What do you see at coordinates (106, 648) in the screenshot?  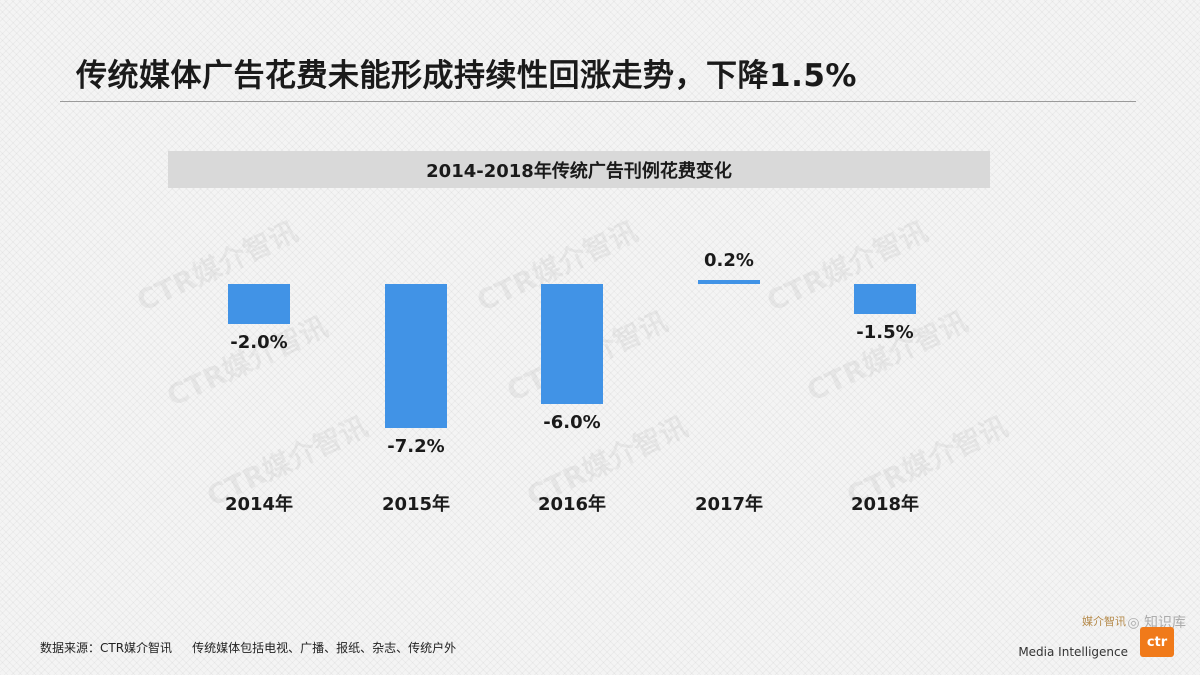 I see `data-source: 数据来源：CTR媒介智讯` at bounding box center [106, 648].